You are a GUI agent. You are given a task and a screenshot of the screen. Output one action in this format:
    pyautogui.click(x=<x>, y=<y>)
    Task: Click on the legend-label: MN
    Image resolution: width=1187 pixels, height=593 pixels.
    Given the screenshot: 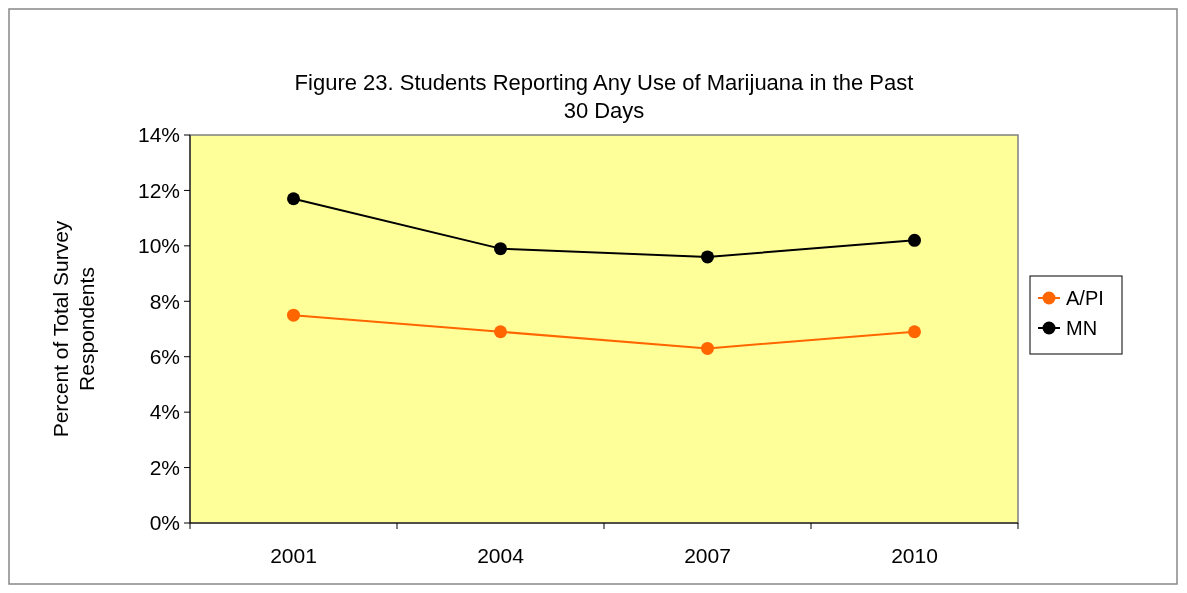 What is the action you would take?
    pyautogui.click(x=1082, y=328)
    